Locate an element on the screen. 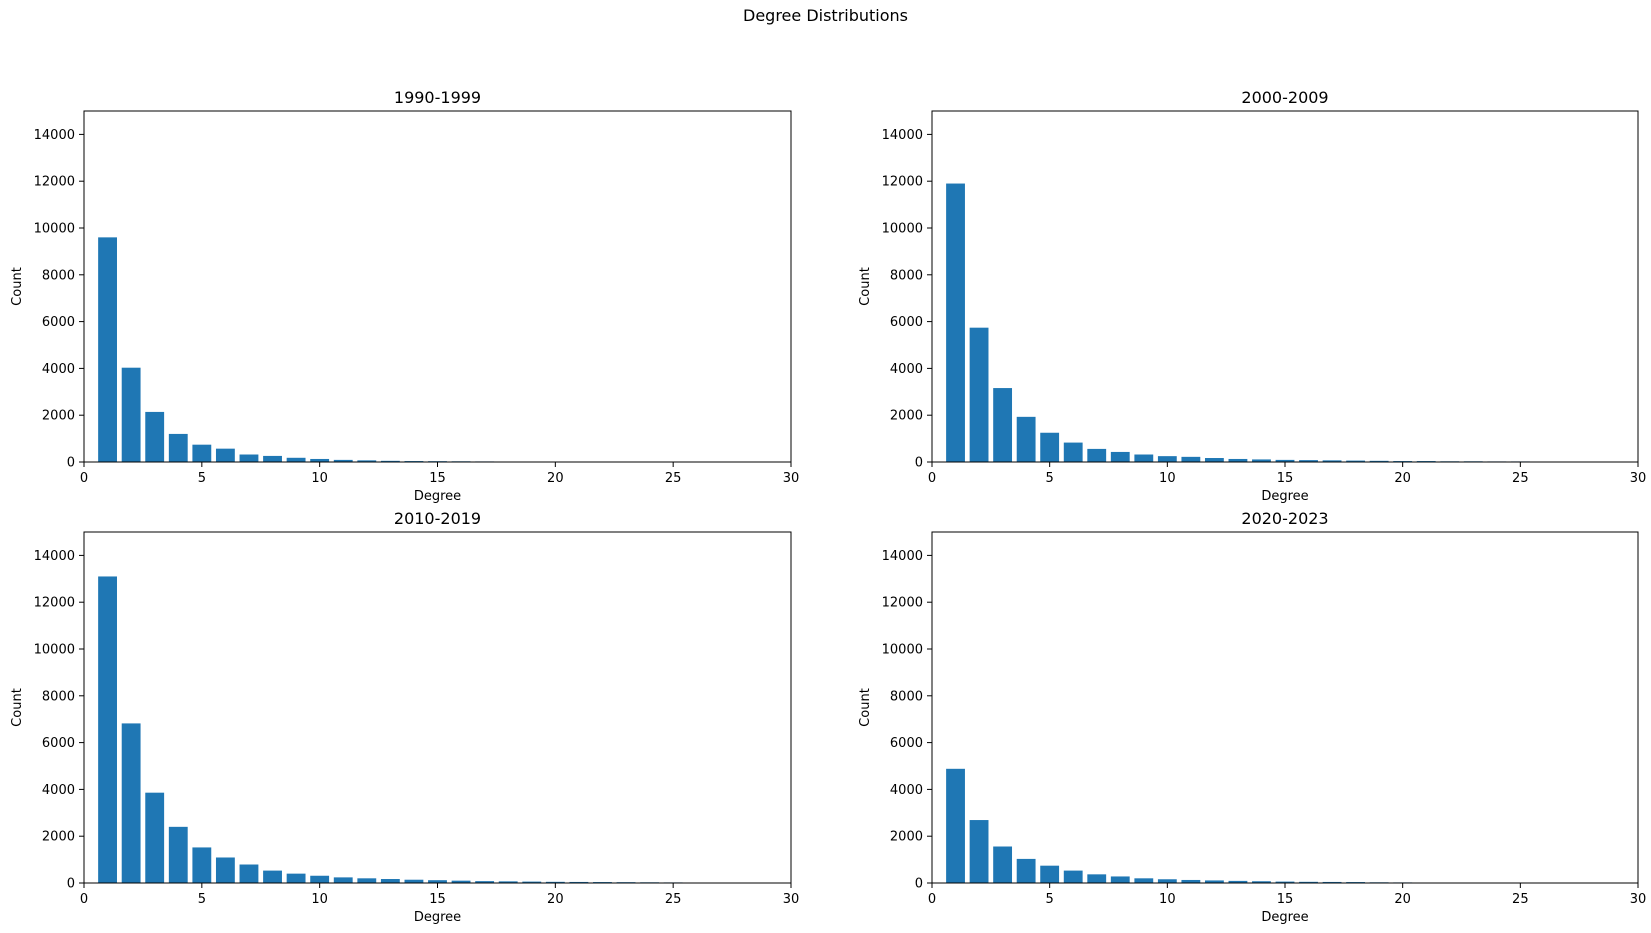 This screenshot has height=933, width=1651. subplot-title: 1990-1999 is located at coordinates (437, 97).